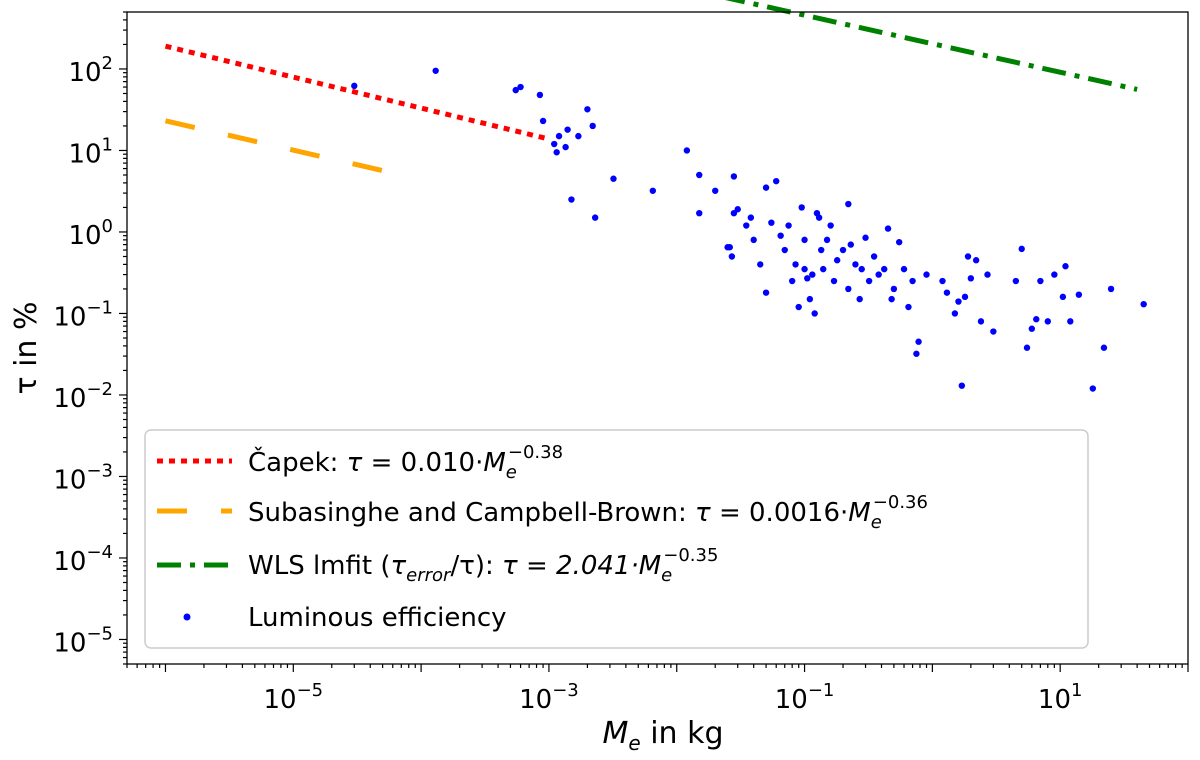 This screenshot has width=1200, height=760. Describe the element at coordinates (187, 617) in the screenshot. I see `legend-swatch-luminous-efficiency` at that location.